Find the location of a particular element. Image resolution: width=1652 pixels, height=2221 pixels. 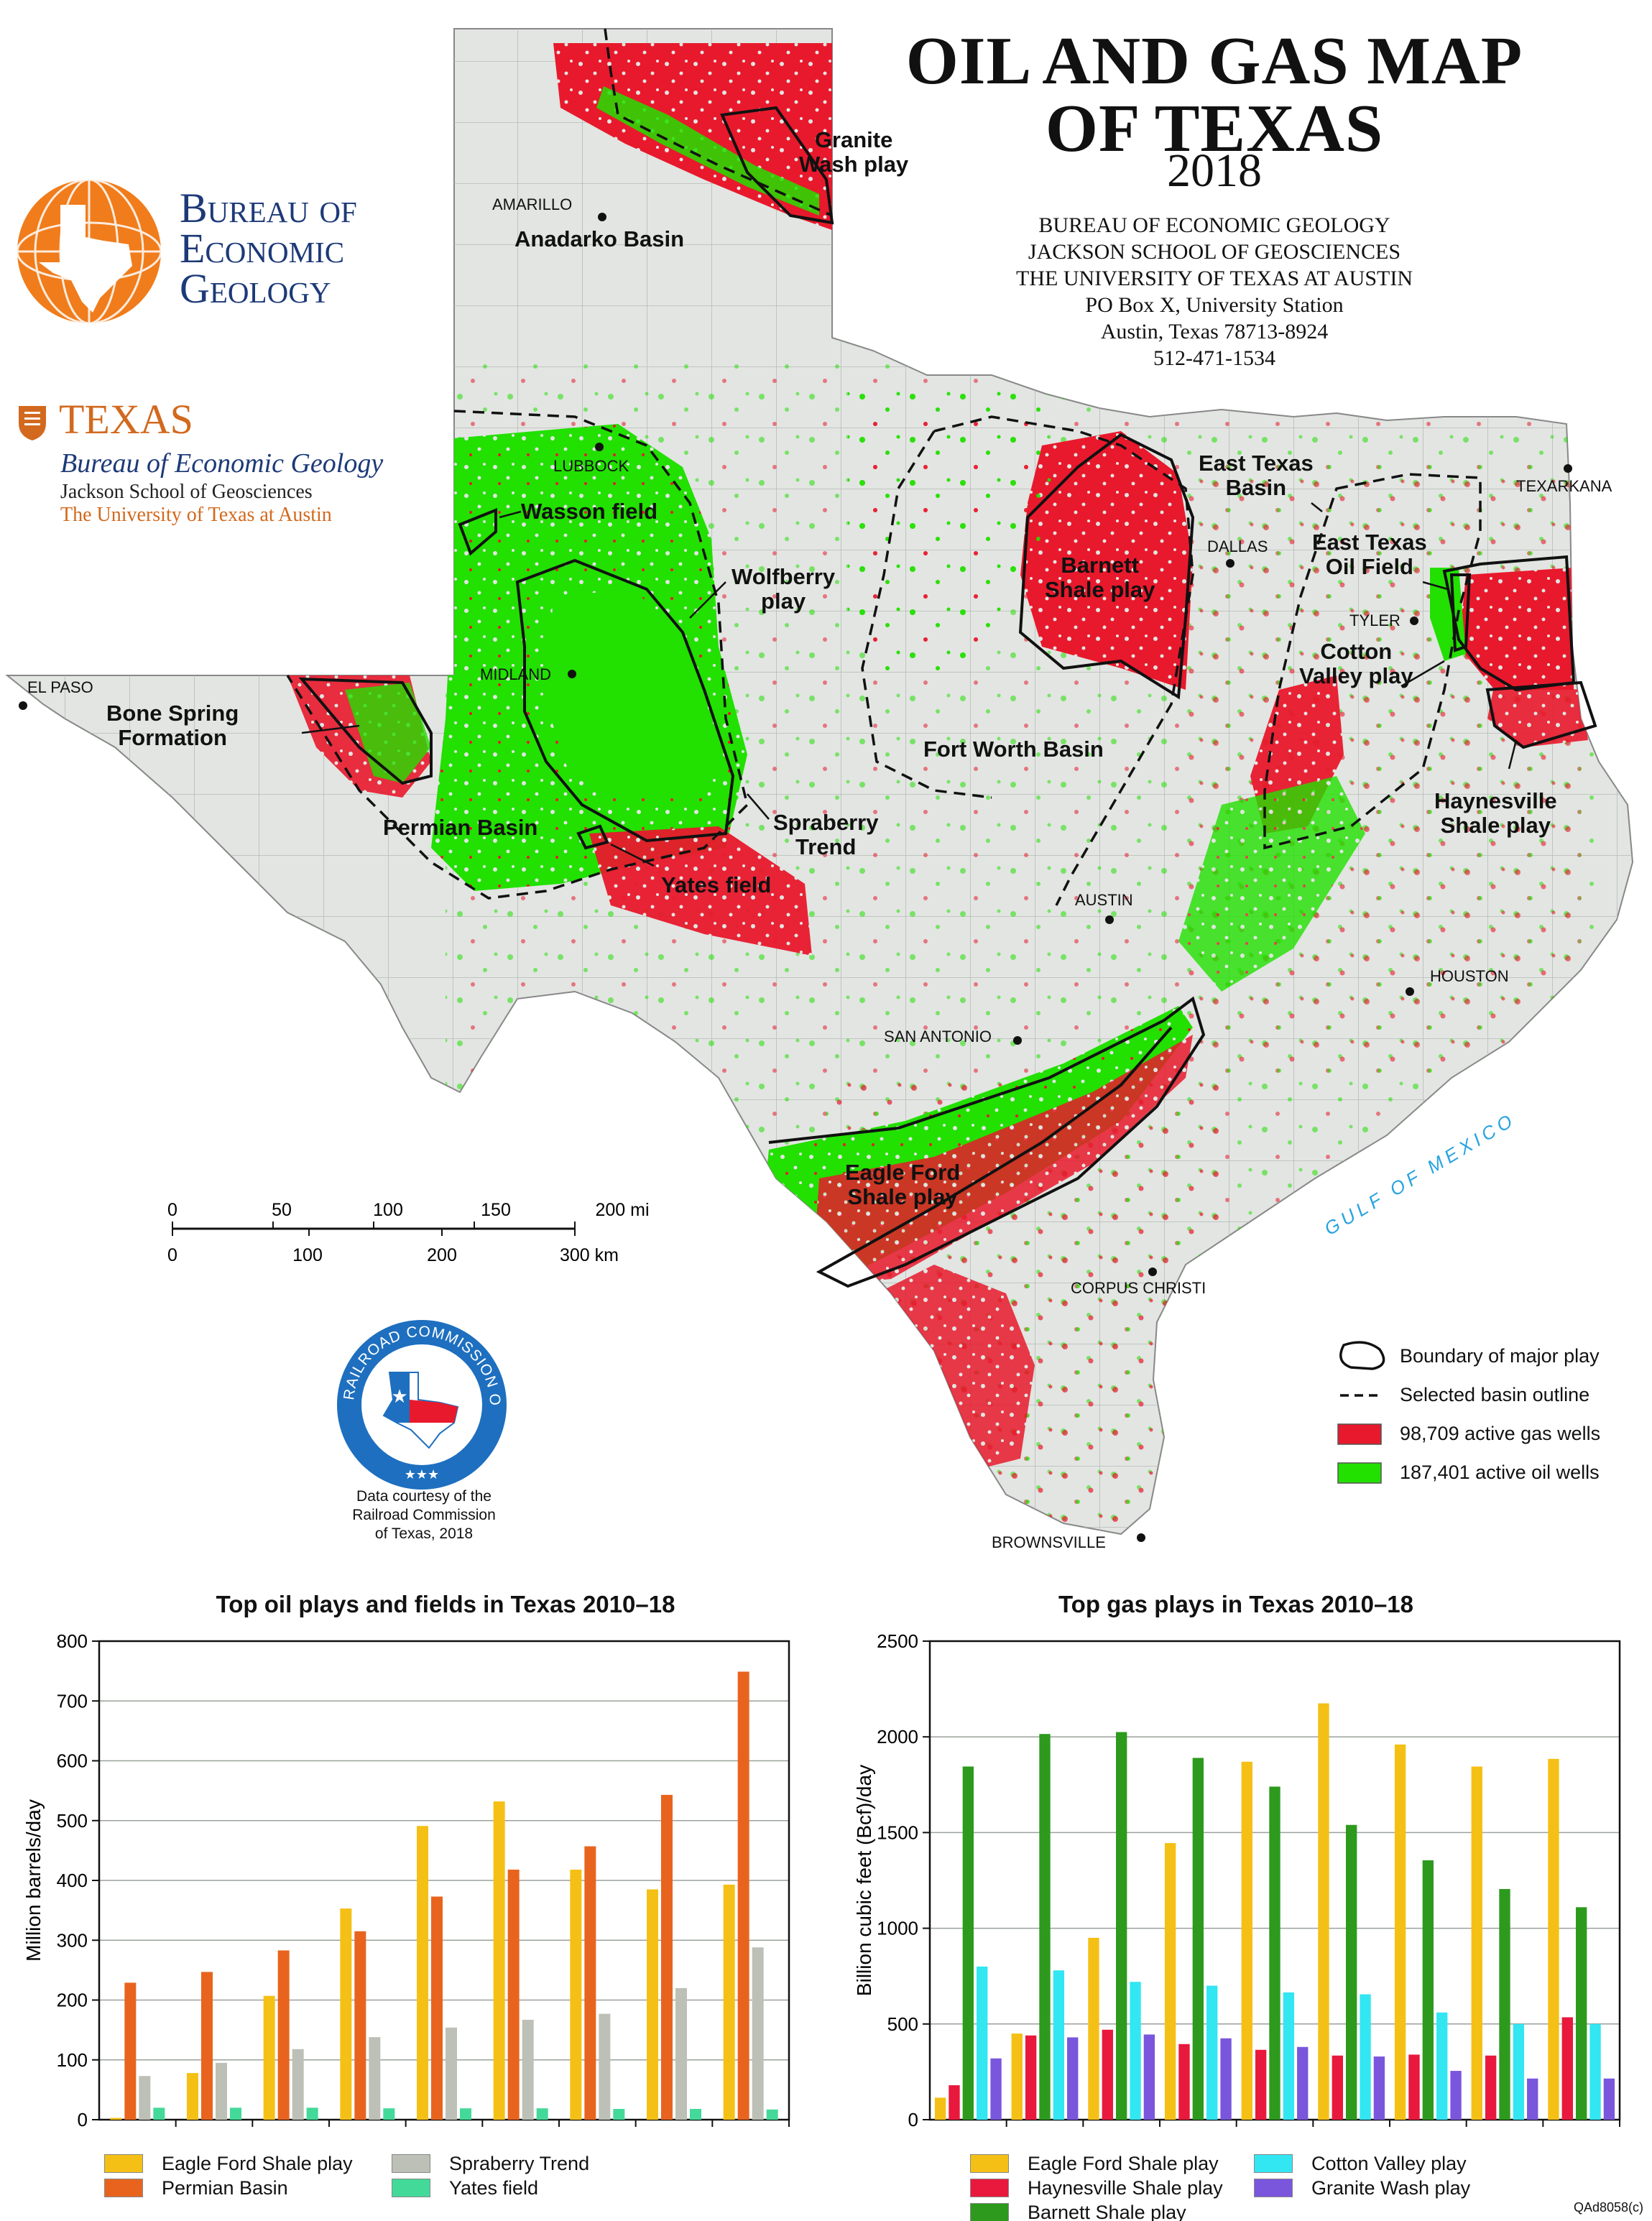

bar-spraberry-trend-2018 is located at coordinates (758, 2033).